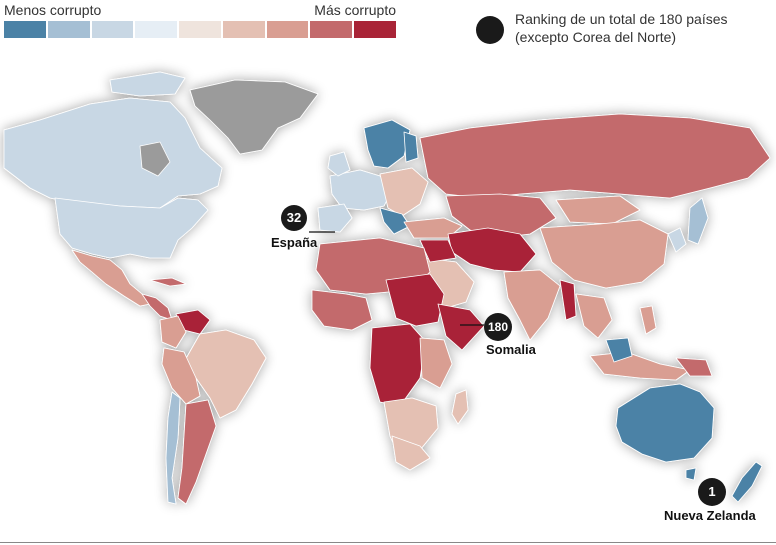  I want to click on callout-spain-leader, so click(322, 232).